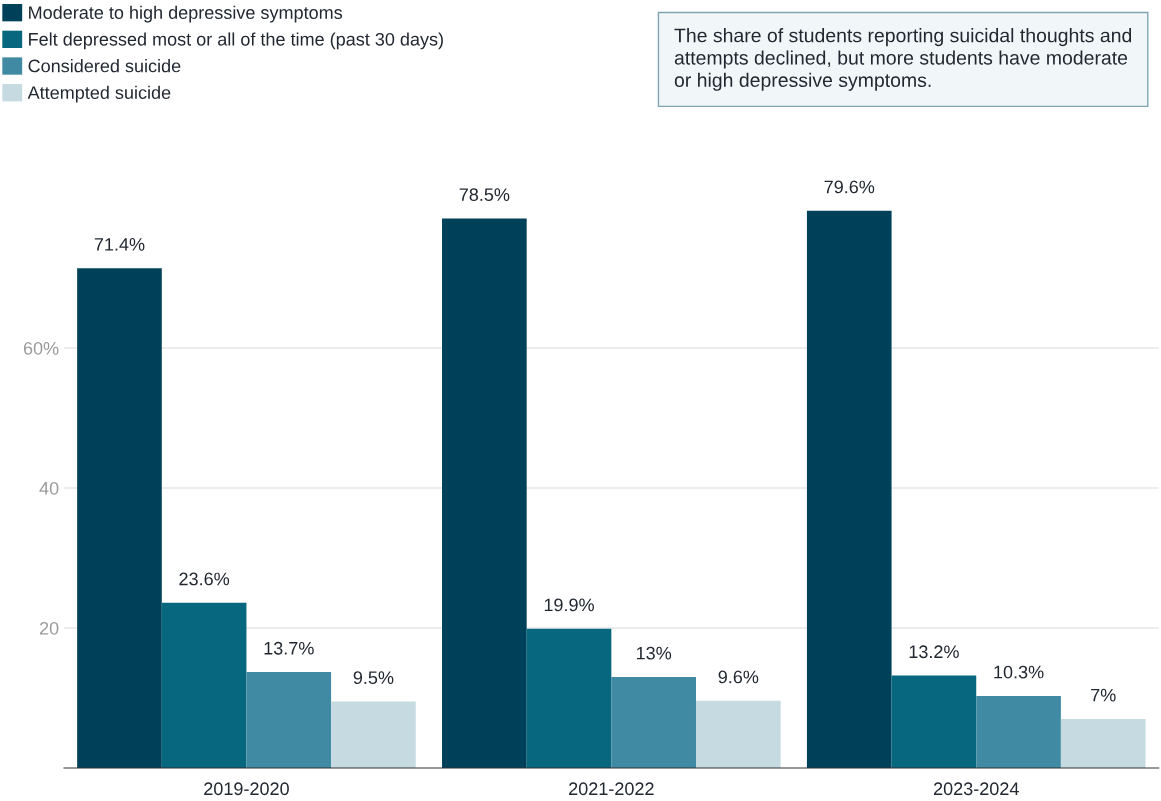 The width and height of the screenshot is (1161, 801). Describe the element at coordinates (49, 628) in the screenshot. I see `y-tick-label: 20` at that location.